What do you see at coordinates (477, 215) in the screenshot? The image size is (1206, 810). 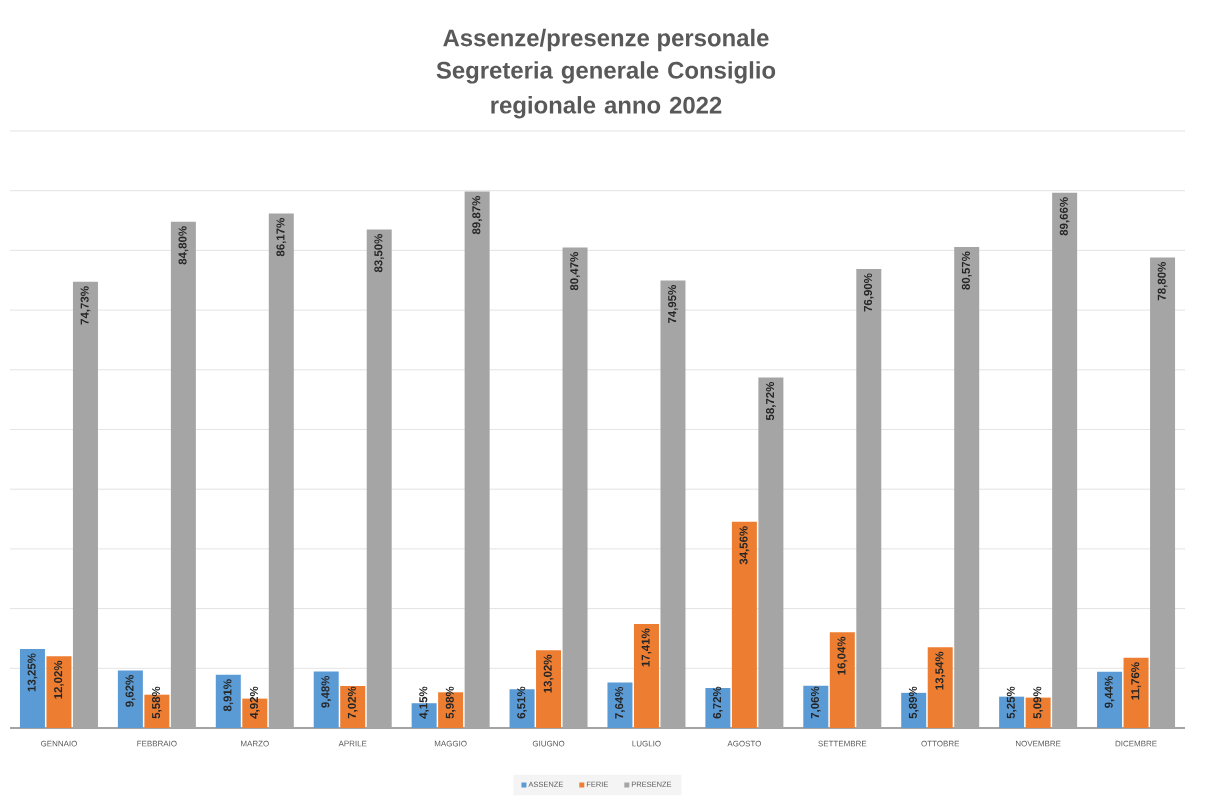 I see `data-label: 89,87%` at bounding box center [477, 215].